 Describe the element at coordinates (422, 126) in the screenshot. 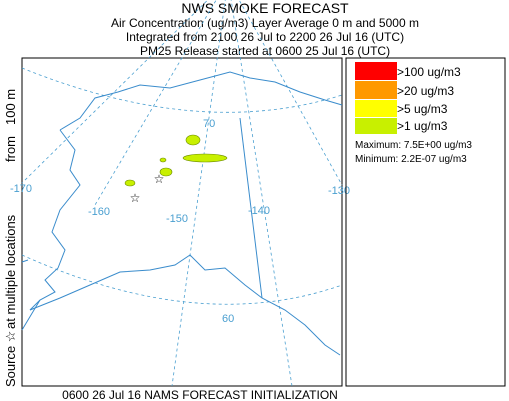

I see `legend-label: >1 ug/m3` at that location.